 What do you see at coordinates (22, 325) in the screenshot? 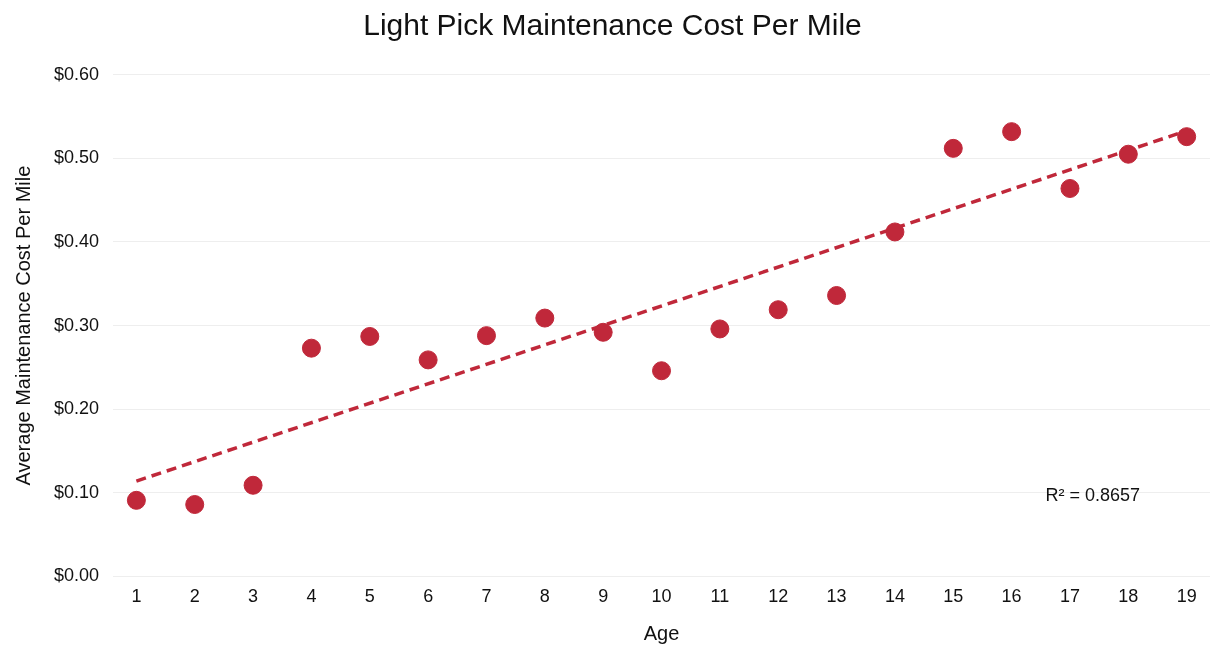
I see `y-axis-title: Average Maintenance Cost Per Mile` at bounding box center [22, 325].